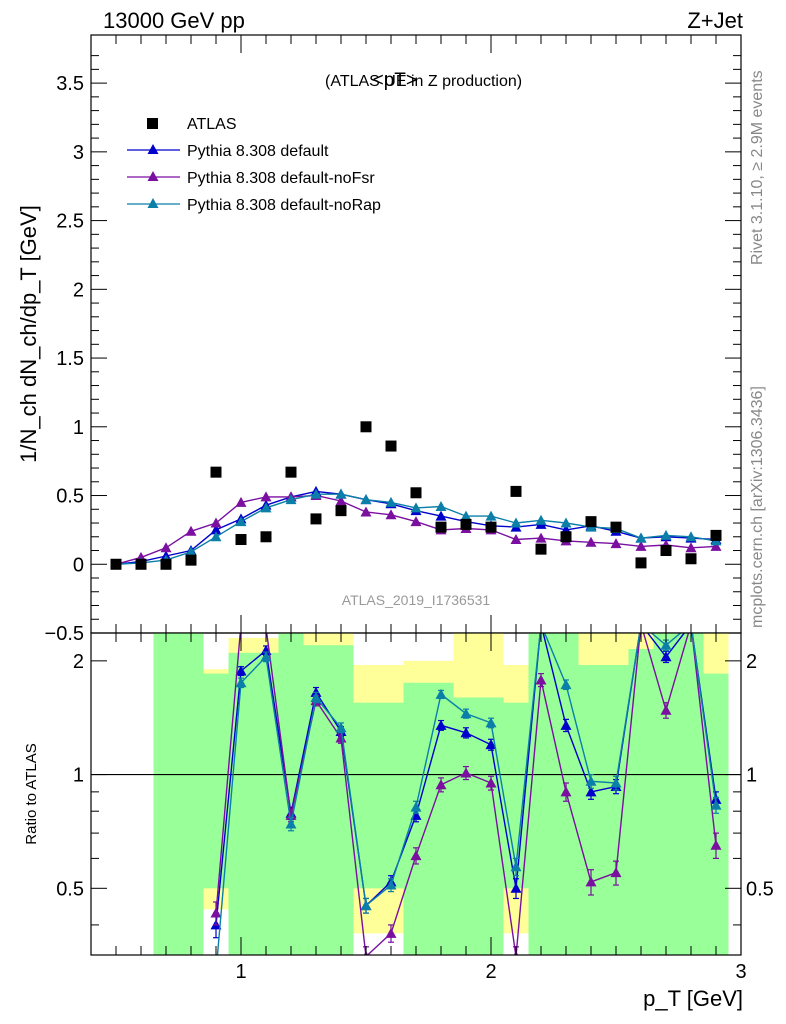 This screenshot has height=1024, width=786. Describe the element at coordinates (423, 81) in the screenshot. I see `chart-title-sub: (ATLAS UE in Z production)` at that location.